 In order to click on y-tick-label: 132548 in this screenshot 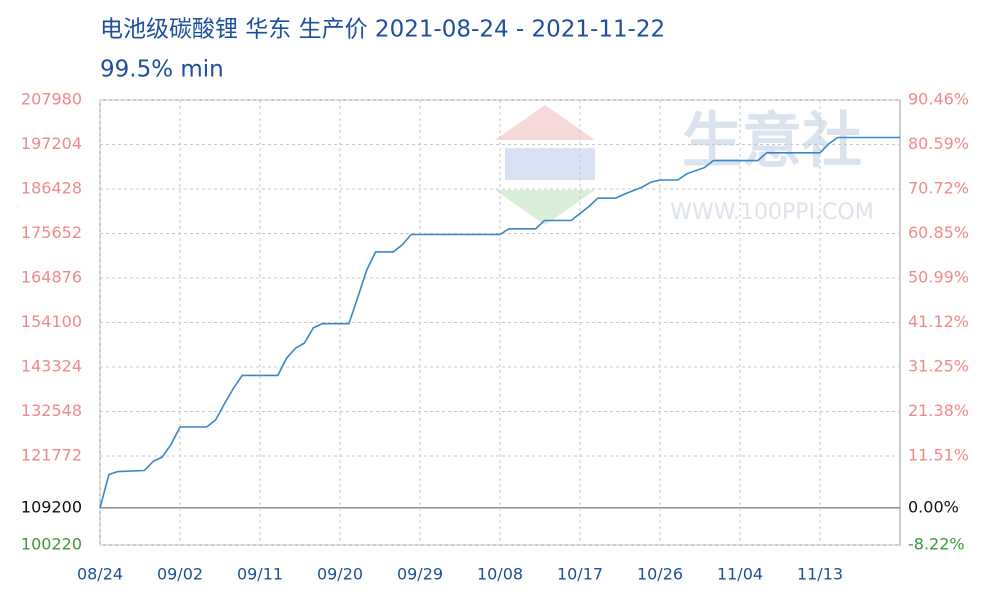, I will do `click(51, 410)`.